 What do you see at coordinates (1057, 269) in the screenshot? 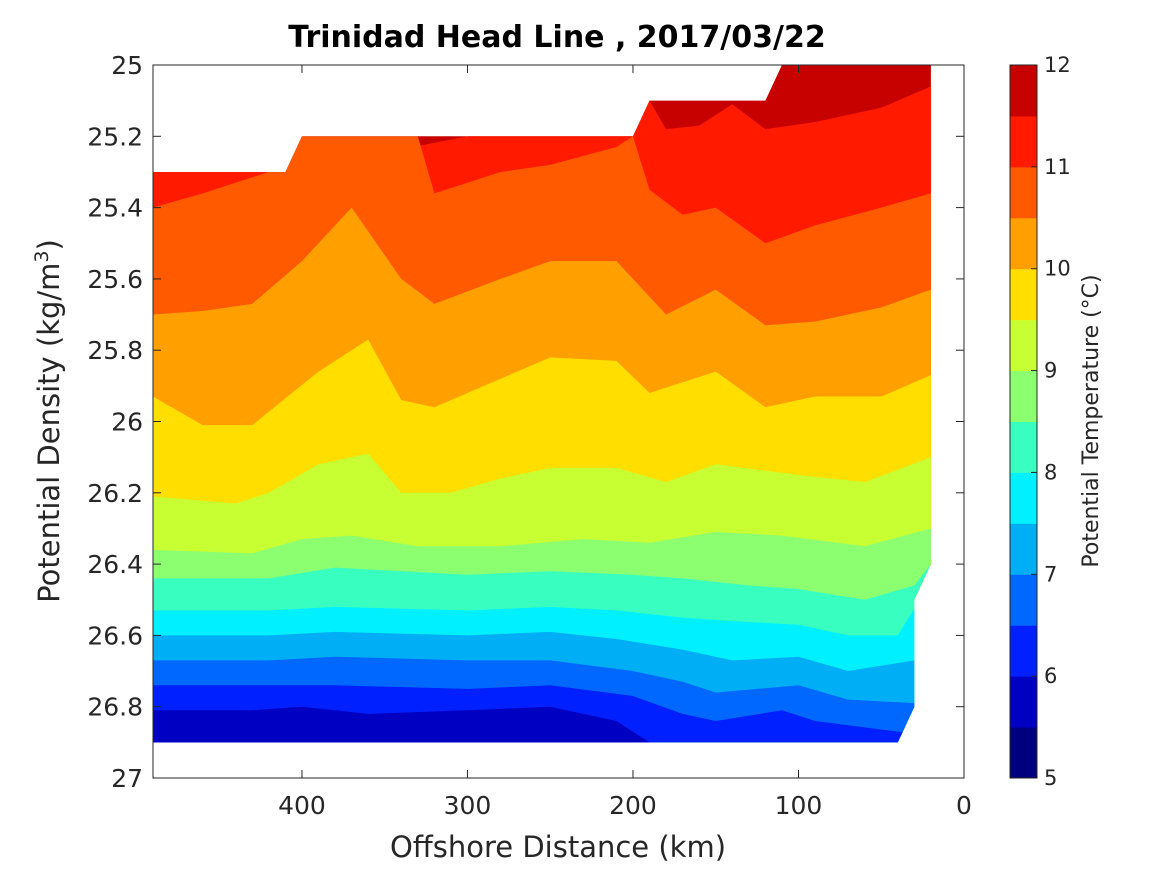
I see `colorbar-tick-label: 10` at bounding box center [1057, 269].